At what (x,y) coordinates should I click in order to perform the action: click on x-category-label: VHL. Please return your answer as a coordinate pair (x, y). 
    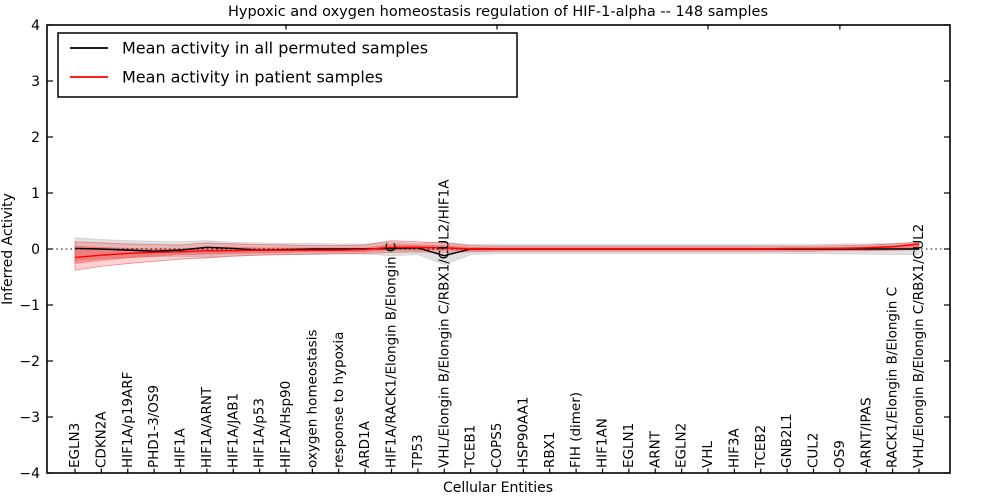
    Looking at the image, I should click on (708, 454).